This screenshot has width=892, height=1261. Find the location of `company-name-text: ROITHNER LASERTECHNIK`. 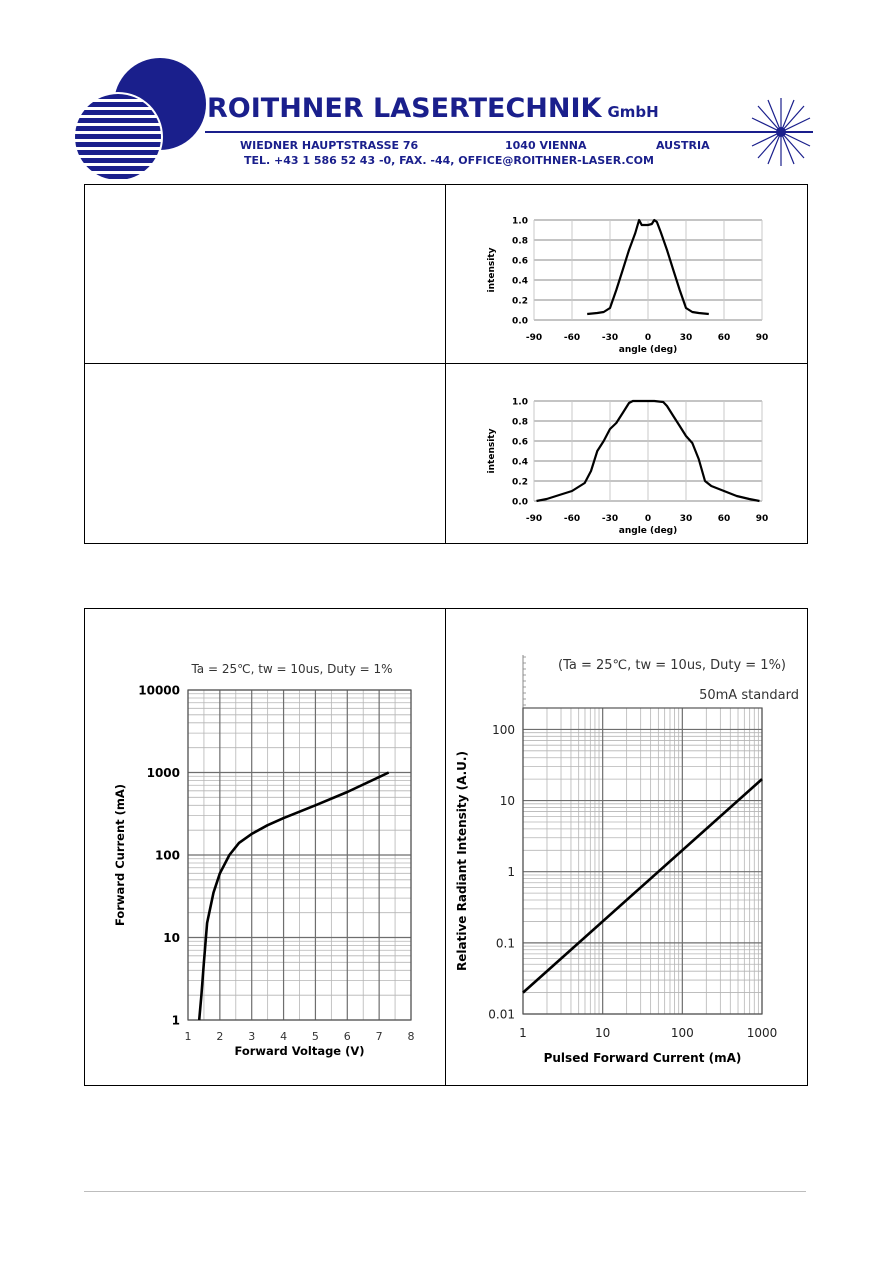

company-name-text: ROITHNER LASERTECHNIK is located at coordinates (404, 108).